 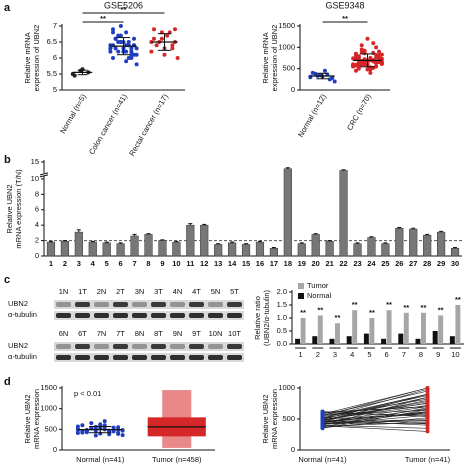 I want to click on lane-label: 10T, so click(x=234, y=333).